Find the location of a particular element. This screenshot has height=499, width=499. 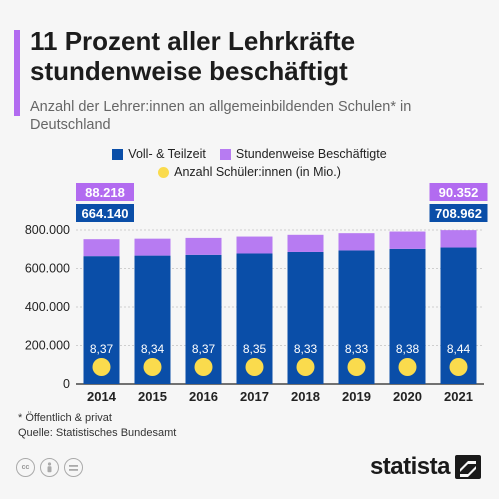

y-tick-label-3: 600.000 is located at coordinates (47, 269).